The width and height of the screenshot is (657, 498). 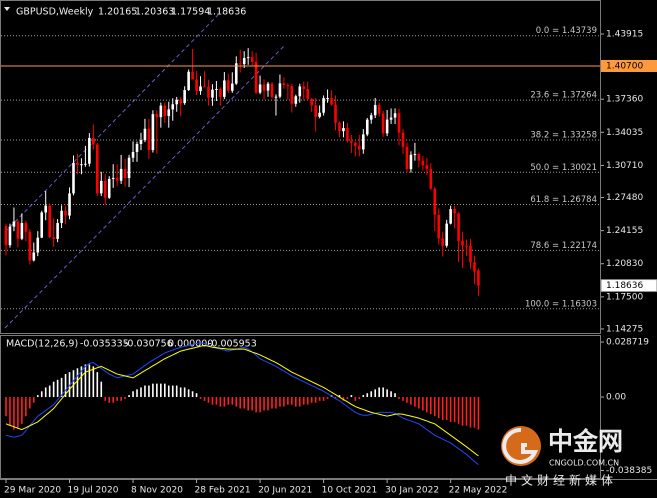 I want to click on y-tick-label: 1.37360, so click(x=624, y=100).